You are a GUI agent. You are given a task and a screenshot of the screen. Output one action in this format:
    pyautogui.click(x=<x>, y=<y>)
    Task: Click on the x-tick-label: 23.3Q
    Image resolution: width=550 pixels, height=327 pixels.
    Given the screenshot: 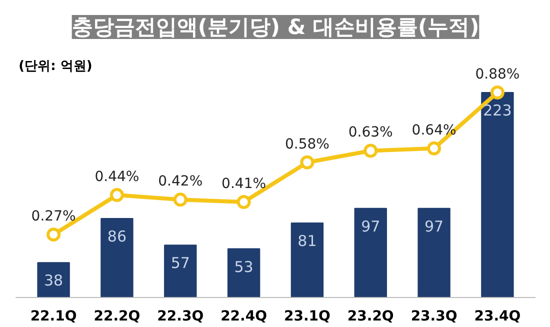 What is the action you would take?
    pyautogui.click(x=434, y=316)
    